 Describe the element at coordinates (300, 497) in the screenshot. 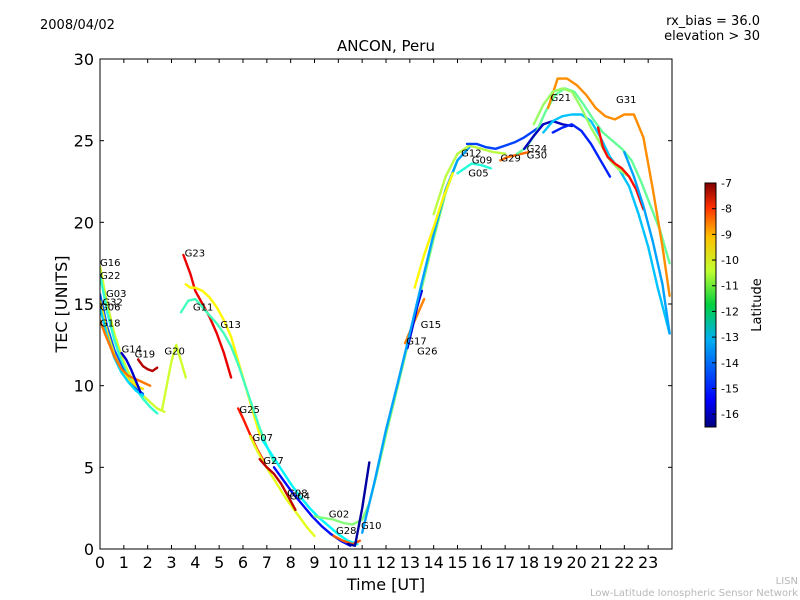

I see `prn-label: G04` at that location.